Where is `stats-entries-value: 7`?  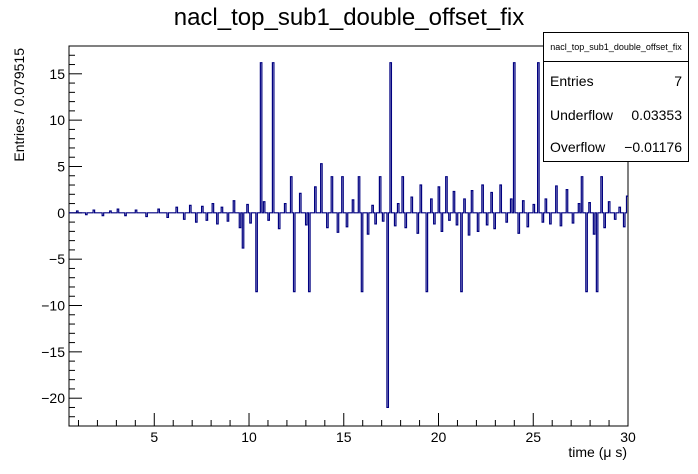
stats-entries-value: 7 is located at coordinates (678, 81).